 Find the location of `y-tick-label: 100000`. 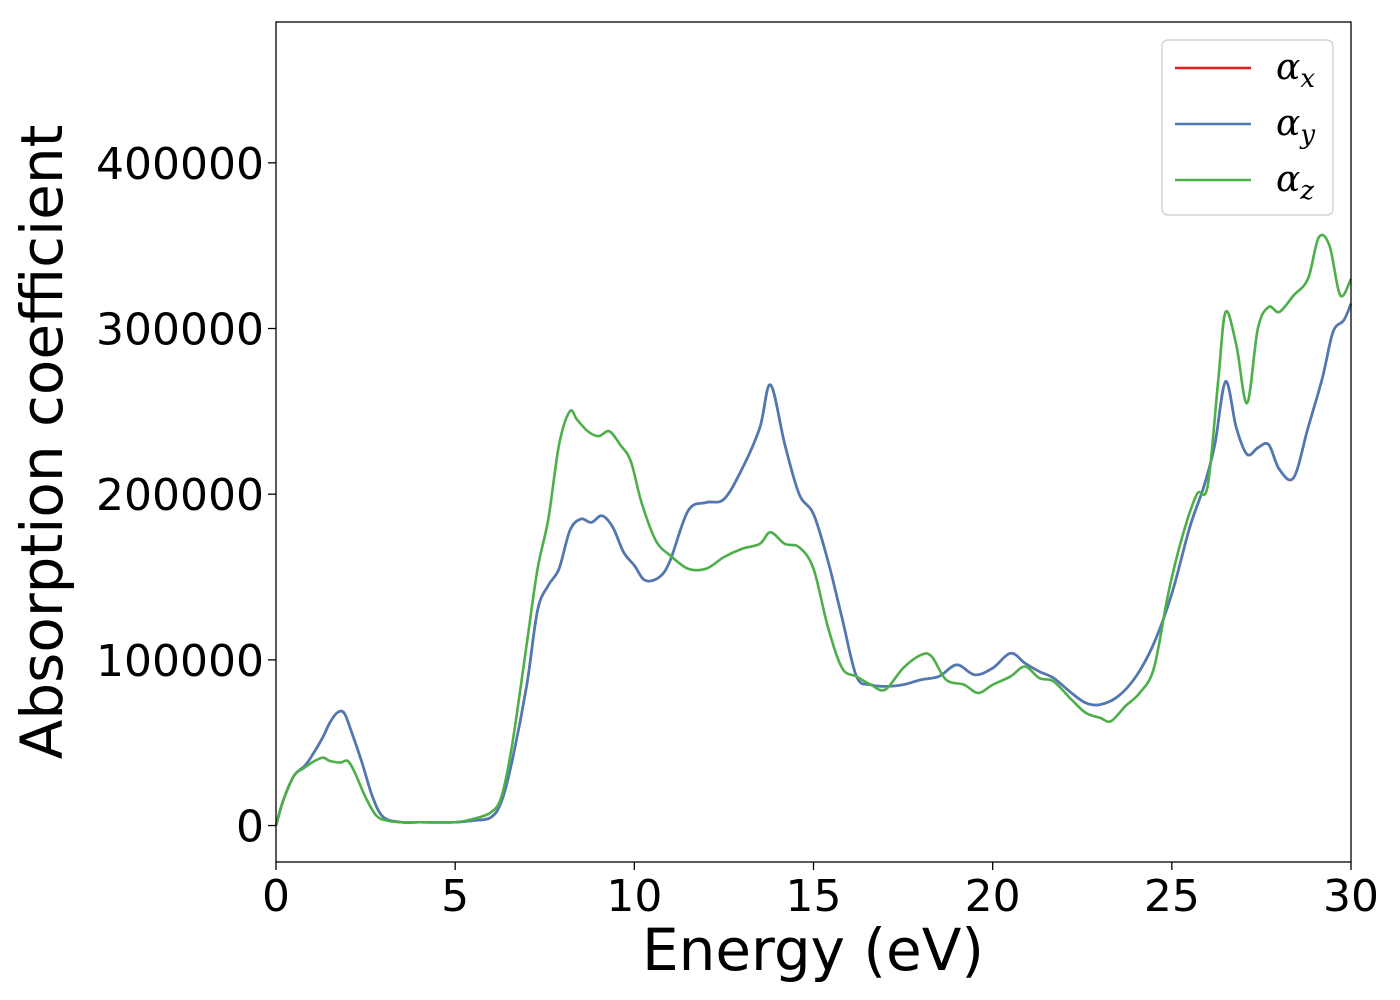

y-tick-label: 100000 is located at coordinates (180, 661).